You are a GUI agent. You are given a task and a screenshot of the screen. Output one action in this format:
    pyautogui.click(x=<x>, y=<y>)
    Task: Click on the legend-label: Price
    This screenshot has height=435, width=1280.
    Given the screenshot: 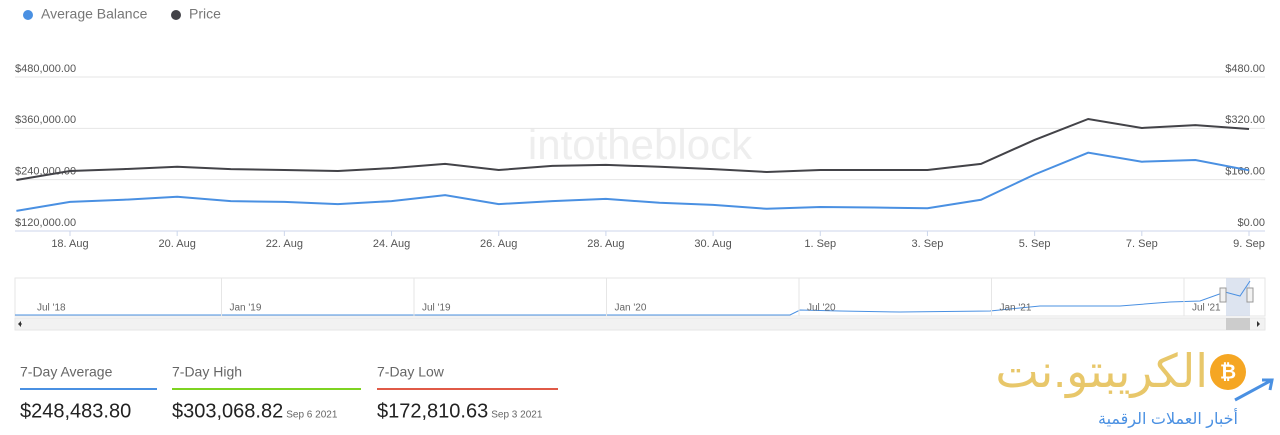 What is the action you would take?
    pyautogui.click(x=205, y=14)
    